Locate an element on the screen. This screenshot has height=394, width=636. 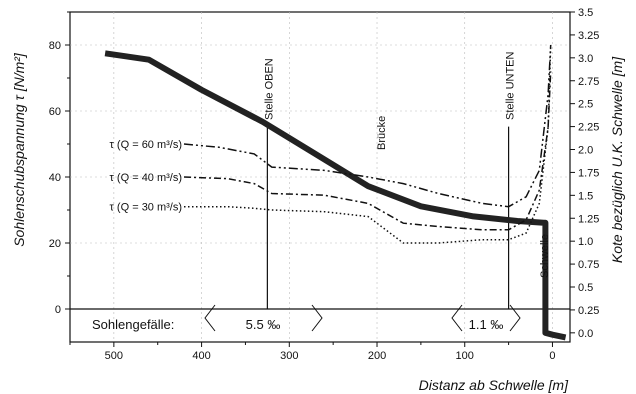
y-left-tick-label: 0 is located at coordinates (58, 310).